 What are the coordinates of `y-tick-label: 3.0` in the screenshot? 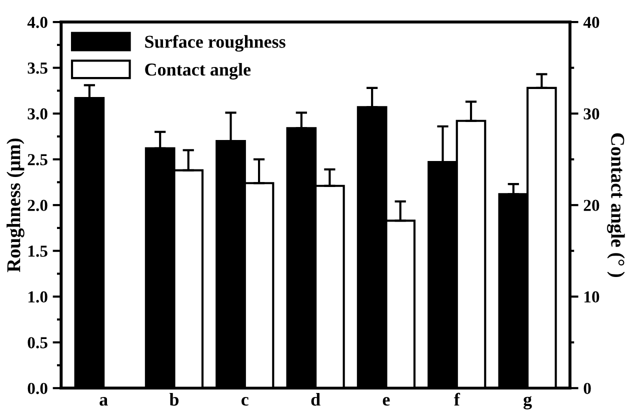 It's located at (38, 114).